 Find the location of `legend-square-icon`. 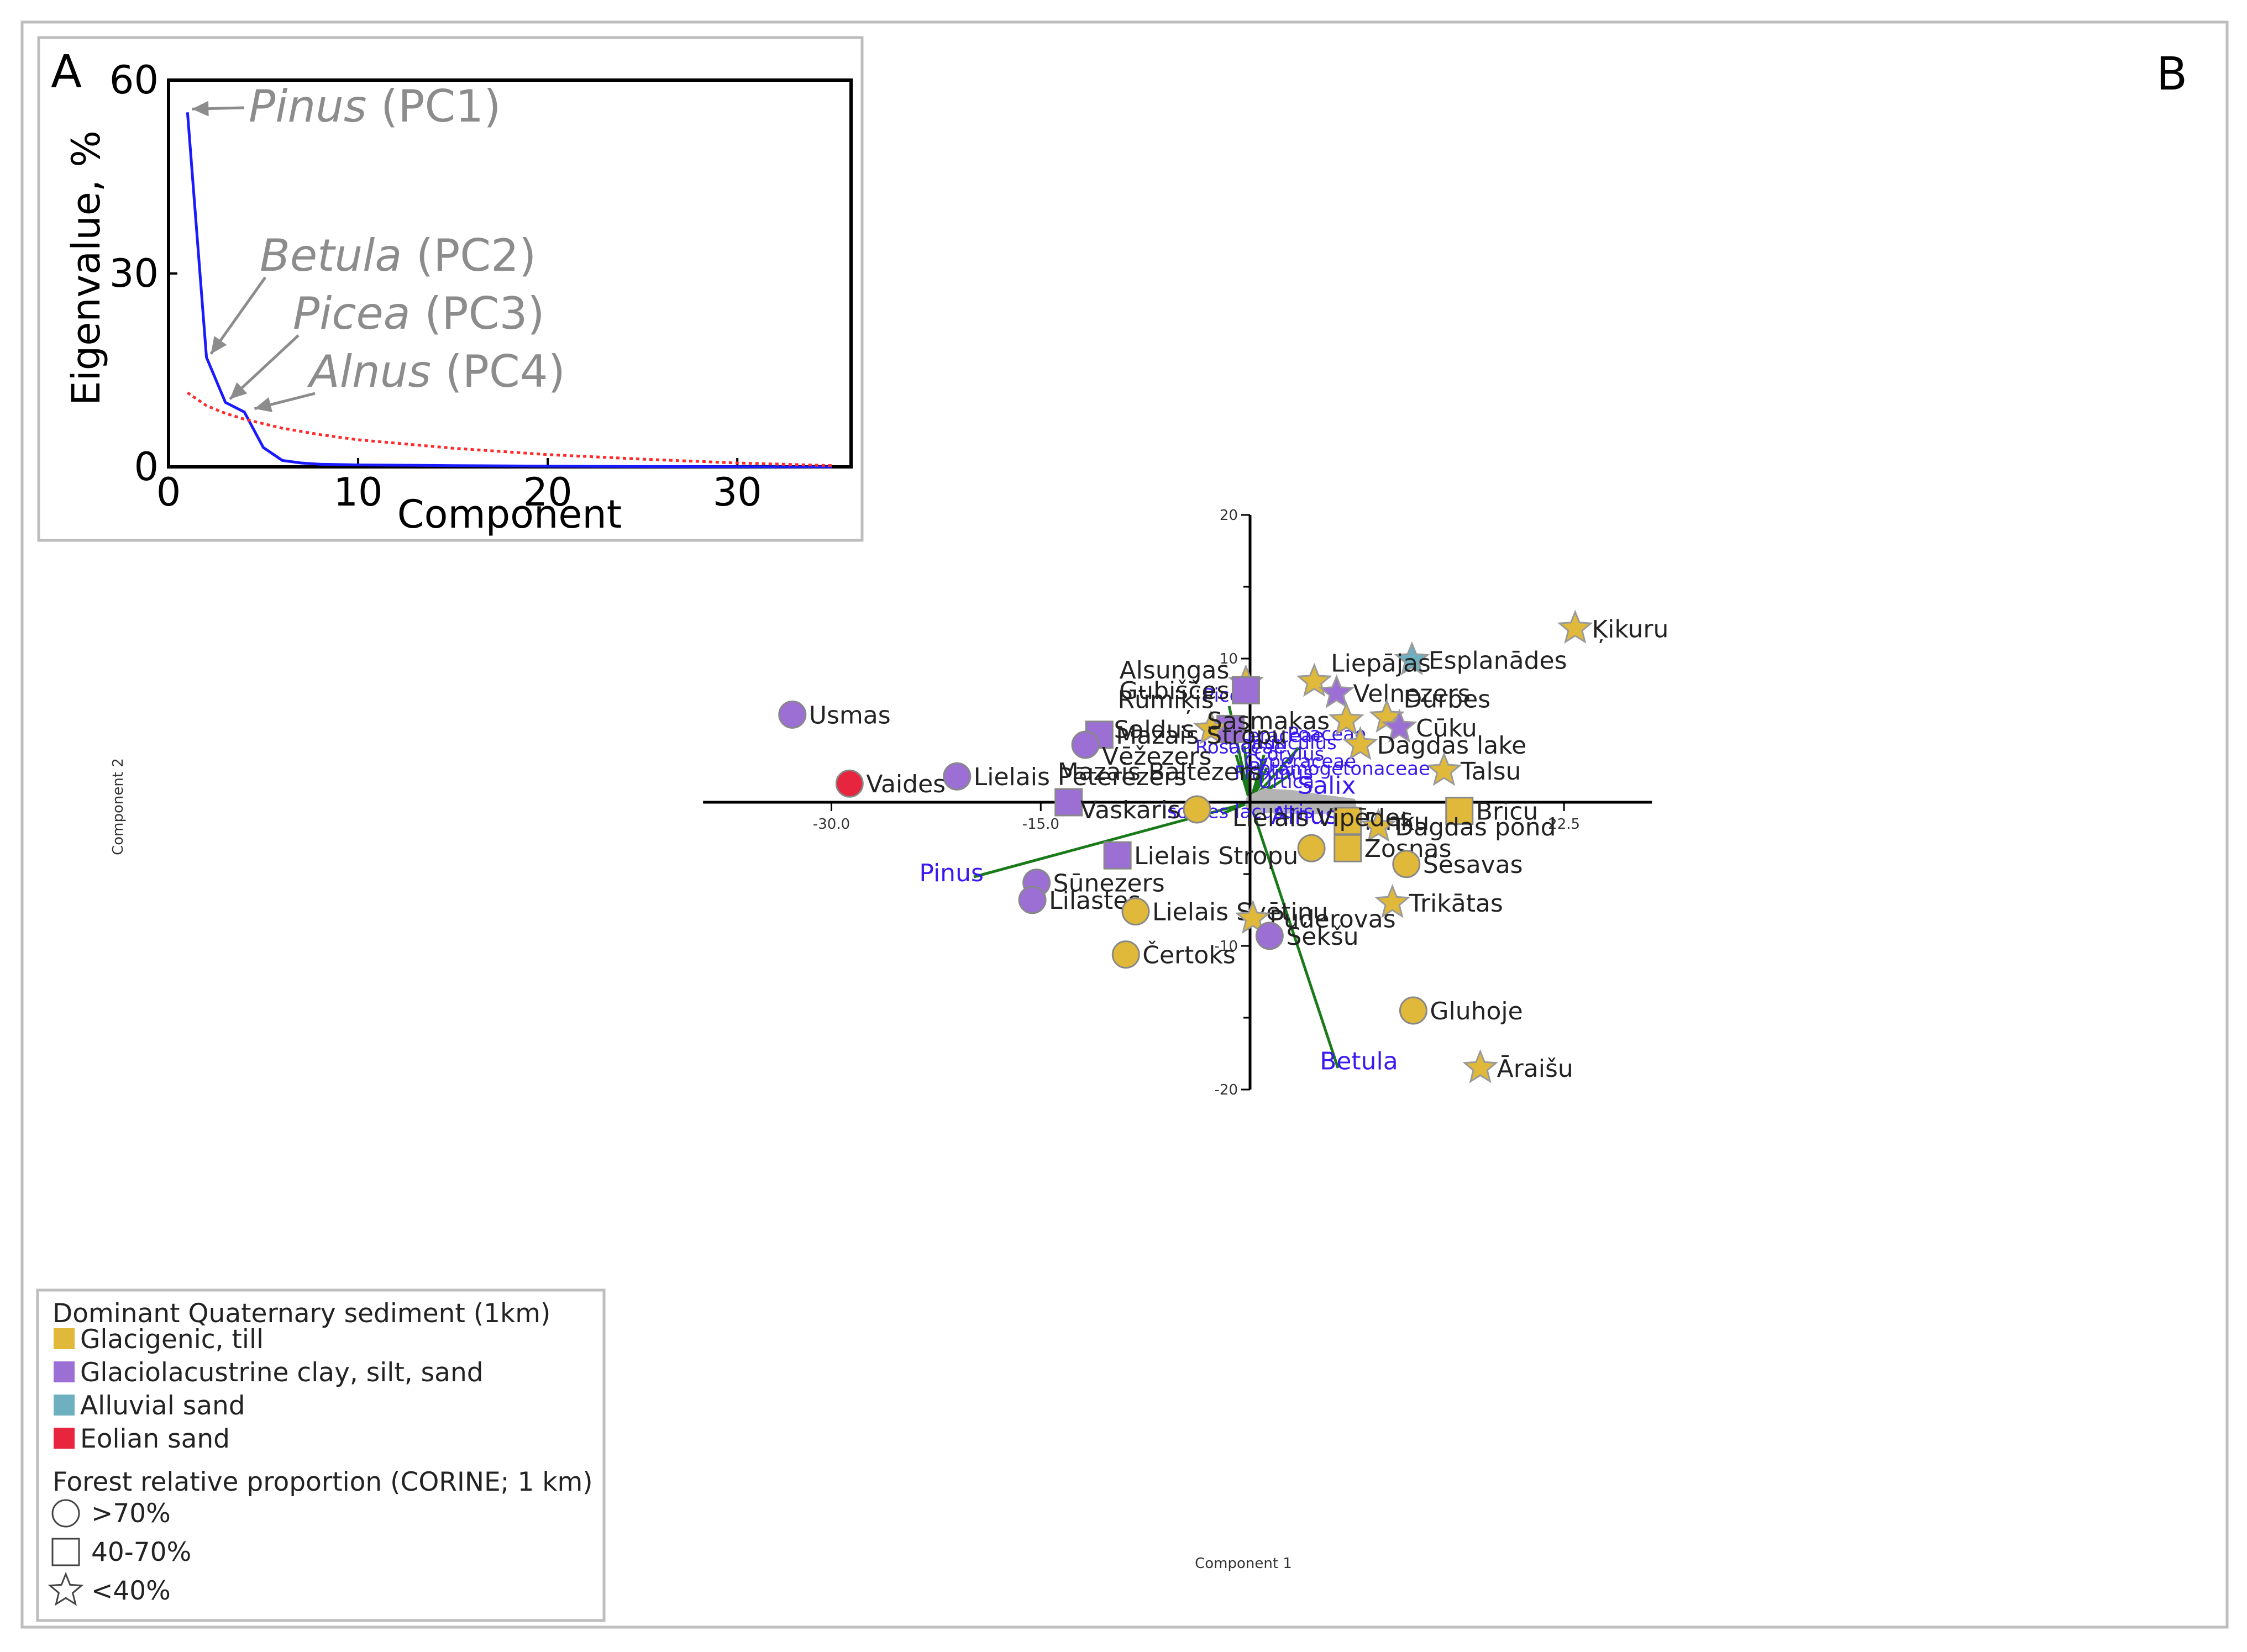

legend-square-icon is located at coordinates (65, 1552).